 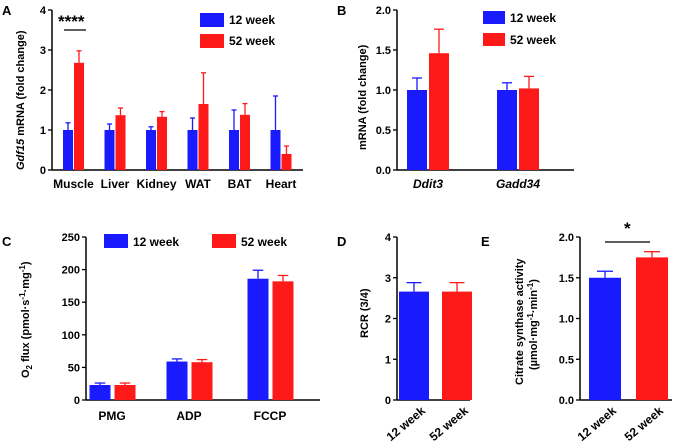 What do you see at coordinates (566, 401) in the screenshot?
I see `panel-e-ytick-label: 0.0` at bounding box center [566, 401].